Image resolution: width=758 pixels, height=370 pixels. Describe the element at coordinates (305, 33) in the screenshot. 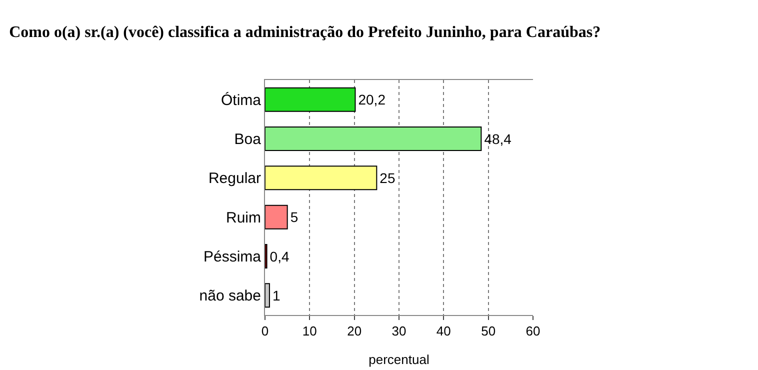

I see `chart-title: Como o(a) sr.(a) (você) classifica a administração do Prefeito Juninho, para Caraúbas?` at that location.